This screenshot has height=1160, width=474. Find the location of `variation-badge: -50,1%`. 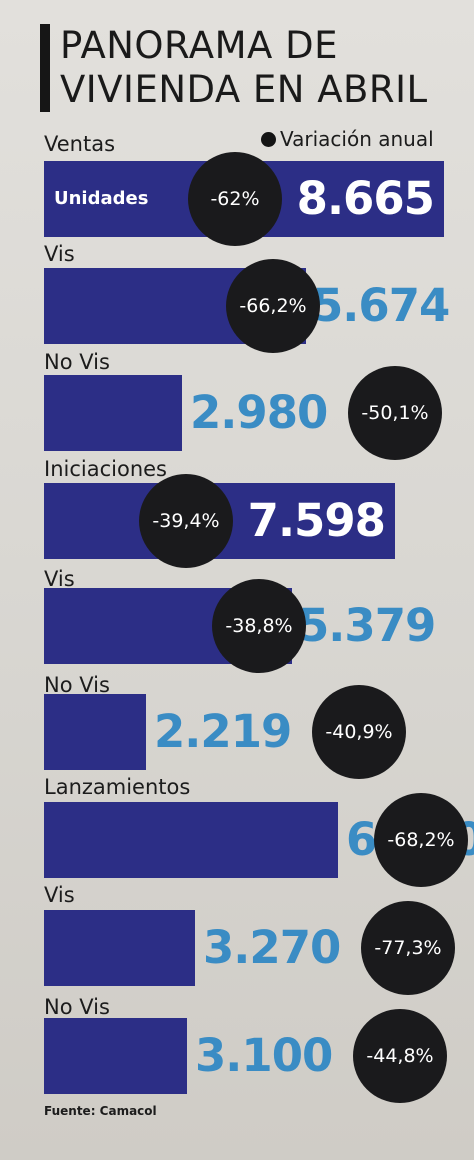

variation-badge: -50,1% is located at coordinates (395, 413).